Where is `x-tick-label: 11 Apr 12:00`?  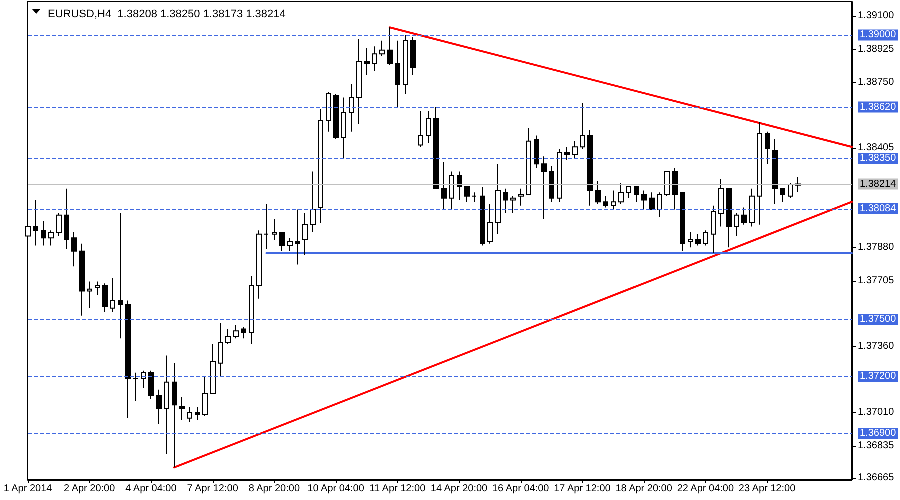
x-tick-label: 11 Apr 12:00 is located at coordinates (398, 489).